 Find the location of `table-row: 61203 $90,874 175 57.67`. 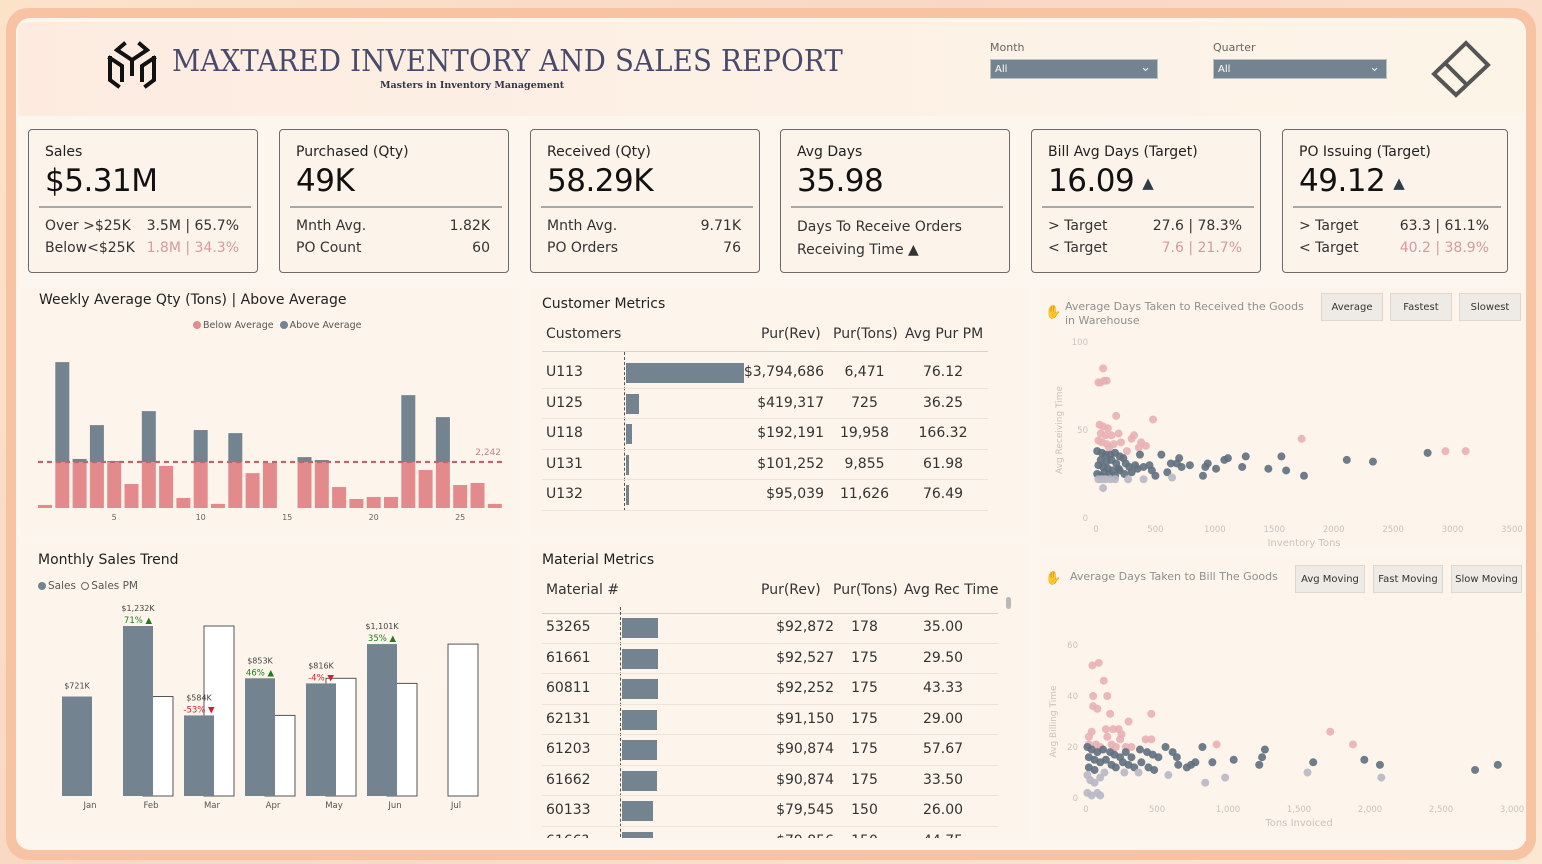

table-row: 61203 $90,874 175 57.67 is located at coordinates (770, 750).